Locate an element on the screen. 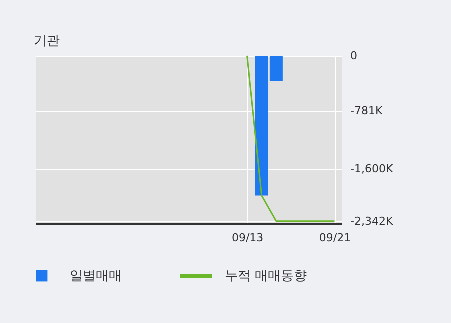 This screenshot has width=451, height=323. chart-title: 기관 is located at coordinates (47, 41).